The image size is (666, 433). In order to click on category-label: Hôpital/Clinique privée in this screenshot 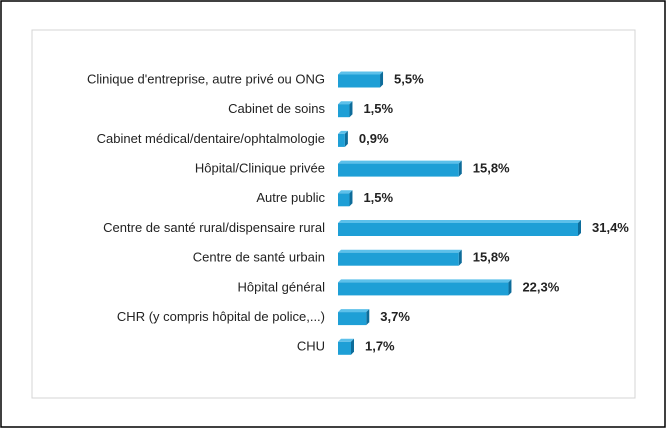, I will do `click(260, 168)`.